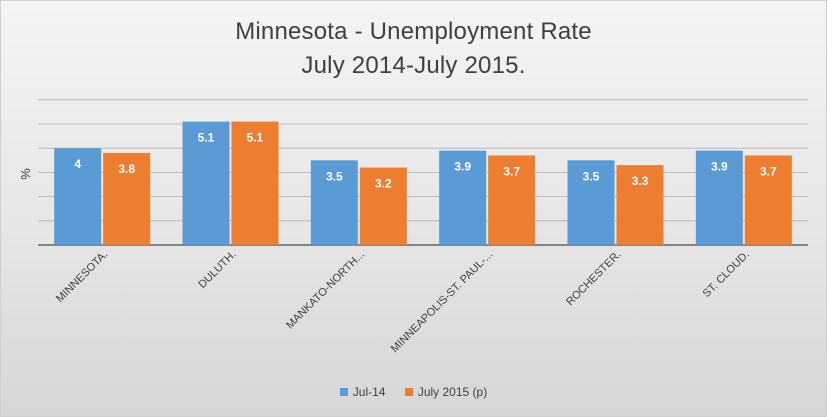  I want to click on legend-label-series-1: Jul-14, so click(369, 392).